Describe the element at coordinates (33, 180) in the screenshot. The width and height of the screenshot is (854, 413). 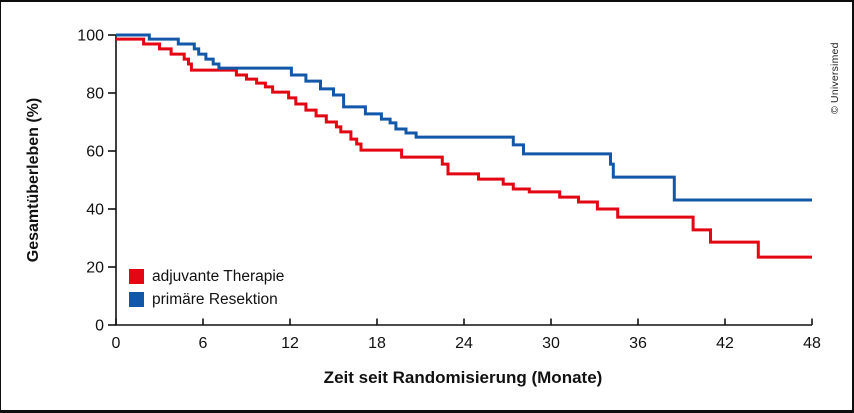
I see `y-axis-title: Gesamtüberleben (%)` at that location.